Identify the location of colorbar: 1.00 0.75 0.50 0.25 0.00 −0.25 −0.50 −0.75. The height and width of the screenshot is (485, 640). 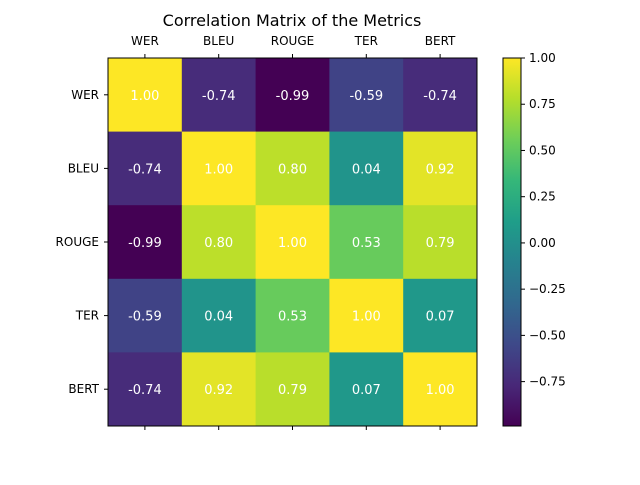
(534, 239).